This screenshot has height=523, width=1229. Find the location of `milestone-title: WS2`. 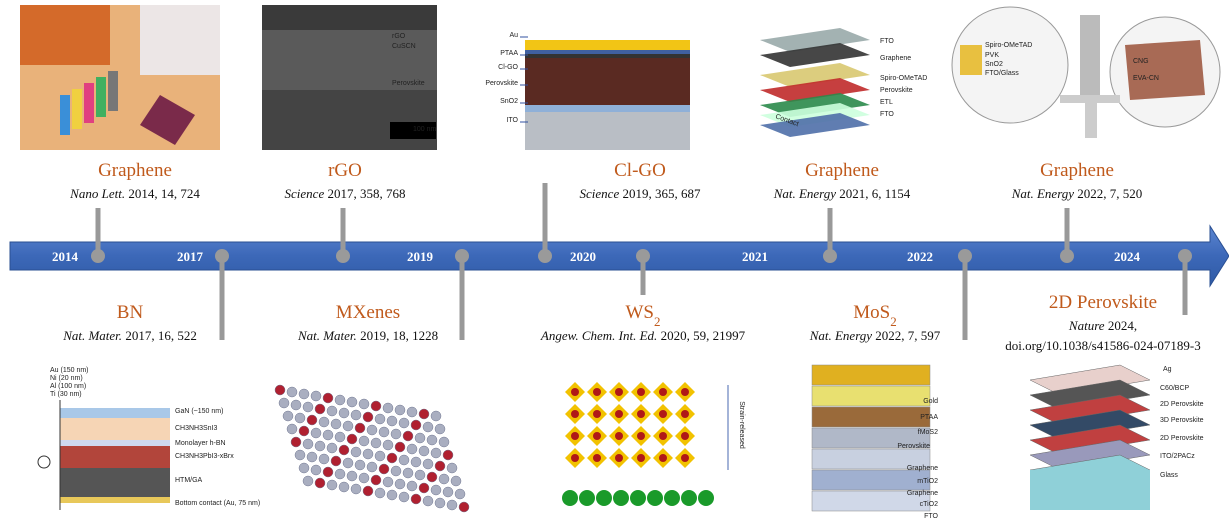

milestone-title: WS2 is located at coordinates (643, 315).